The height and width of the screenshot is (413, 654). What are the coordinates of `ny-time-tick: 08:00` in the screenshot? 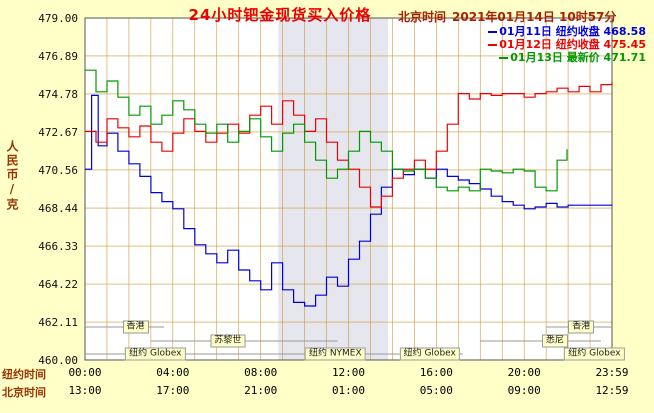 It's located at (261, 372).